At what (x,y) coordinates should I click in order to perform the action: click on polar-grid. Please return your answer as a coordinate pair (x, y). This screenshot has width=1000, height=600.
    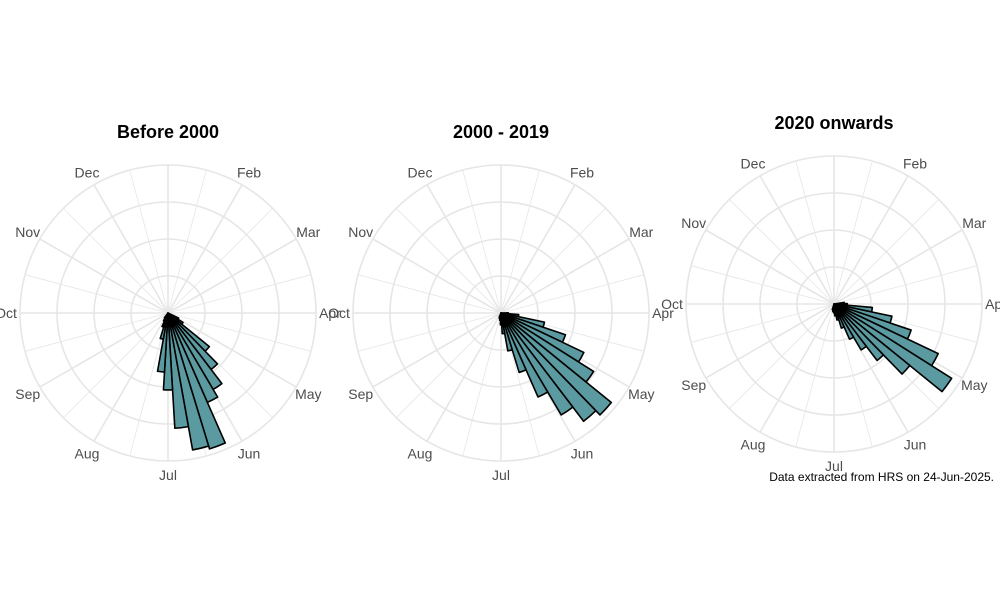
    Looking at the image, I should click on (834, 304).